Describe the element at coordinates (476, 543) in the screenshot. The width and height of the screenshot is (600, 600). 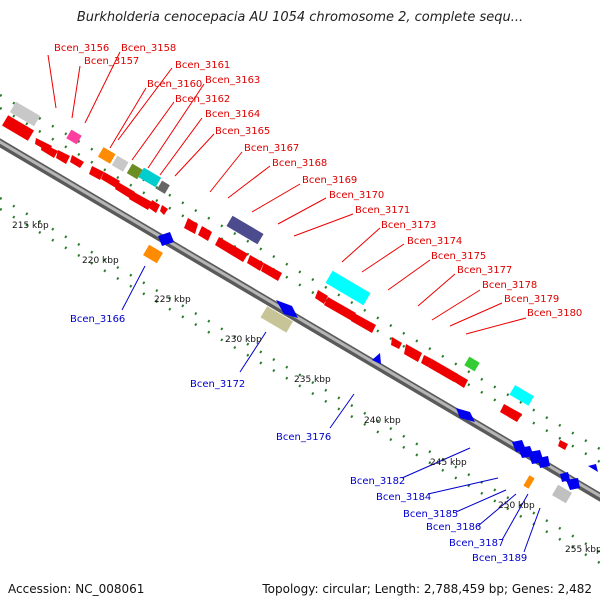
I see `gene-label-bcen-3187: Bcen_3187` at that location.